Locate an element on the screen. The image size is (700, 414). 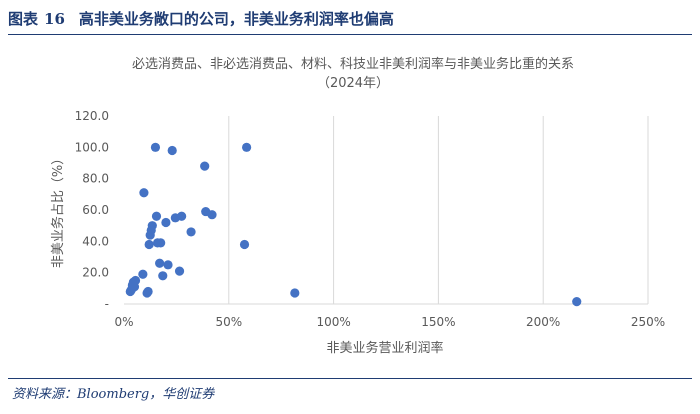
y-axis-ticks: - 20.0 40.0 60.0 80.0 100.0 120.0 is located at coordinates (92, 210).